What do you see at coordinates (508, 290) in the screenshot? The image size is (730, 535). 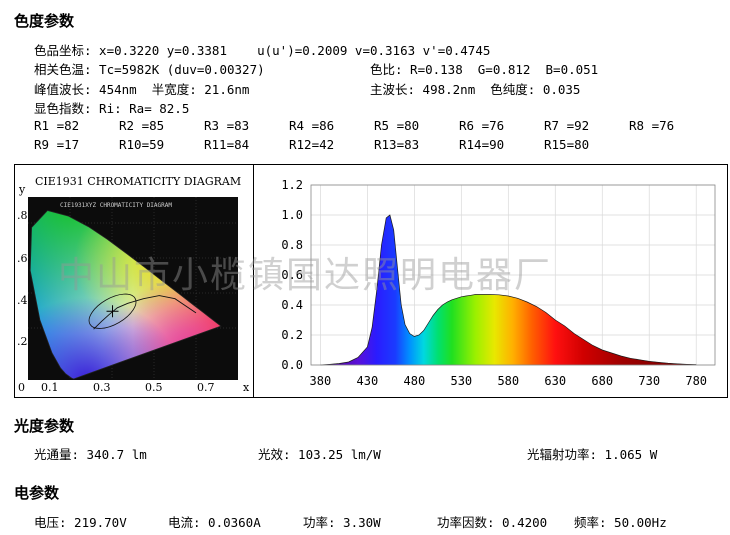 I see `spectrum-line` at bounding box center [508, 290].